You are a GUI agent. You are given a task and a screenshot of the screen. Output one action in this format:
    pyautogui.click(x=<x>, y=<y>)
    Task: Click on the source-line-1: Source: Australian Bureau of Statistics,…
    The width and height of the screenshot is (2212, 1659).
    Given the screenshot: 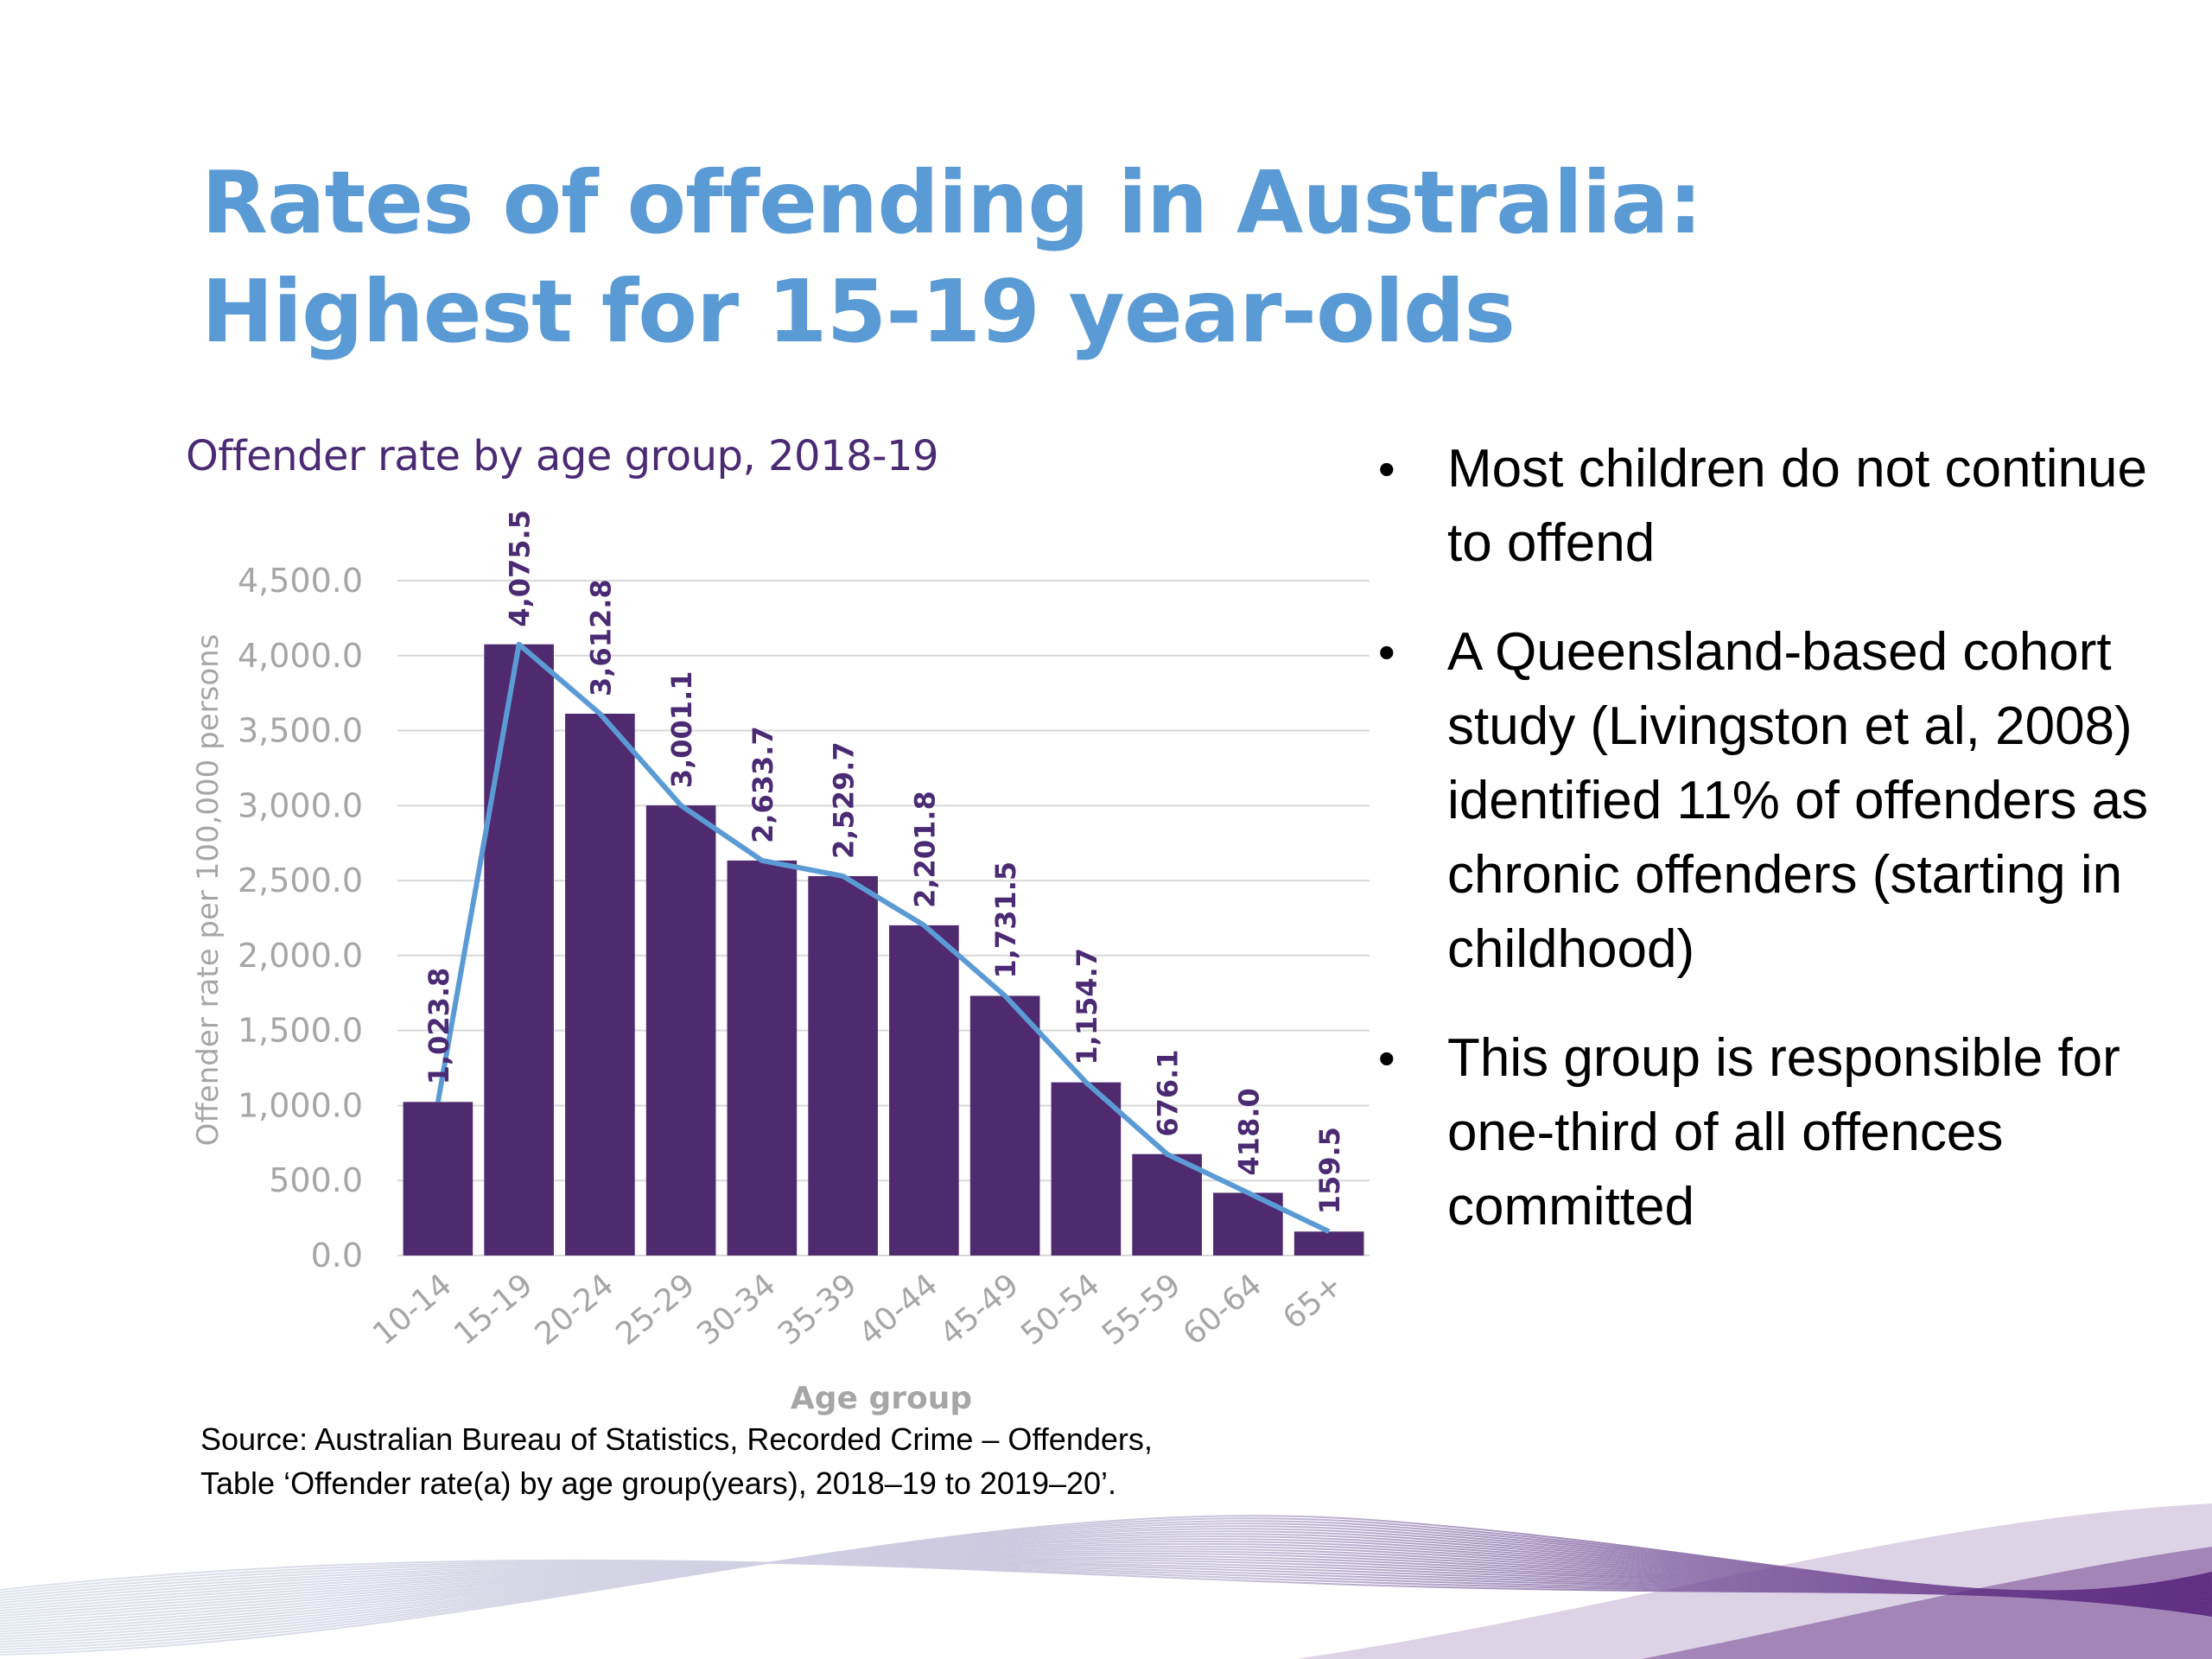 What is the action you would take?
    pyautogui.click(x=676, y=1439)
    